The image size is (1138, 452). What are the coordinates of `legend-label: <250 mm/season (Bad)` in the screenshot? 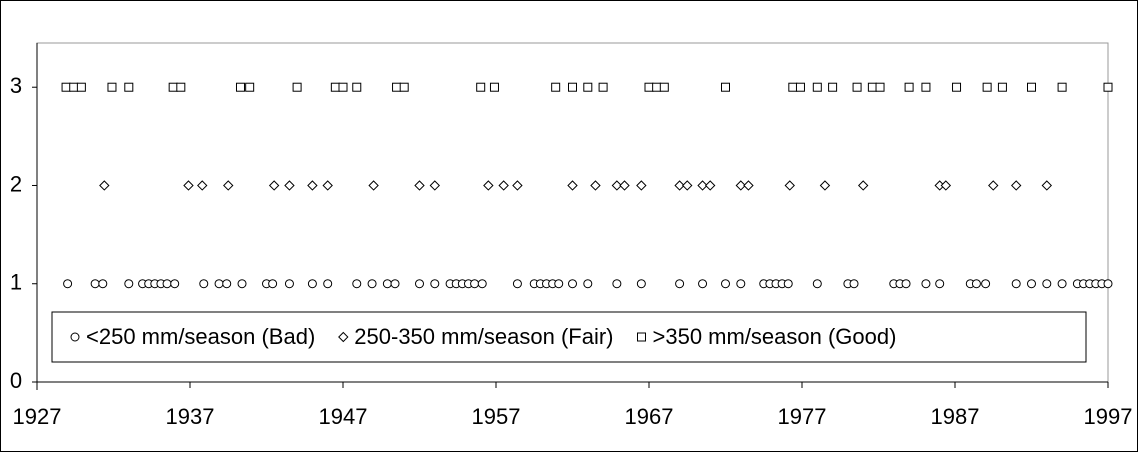 It's located at (200, 336).